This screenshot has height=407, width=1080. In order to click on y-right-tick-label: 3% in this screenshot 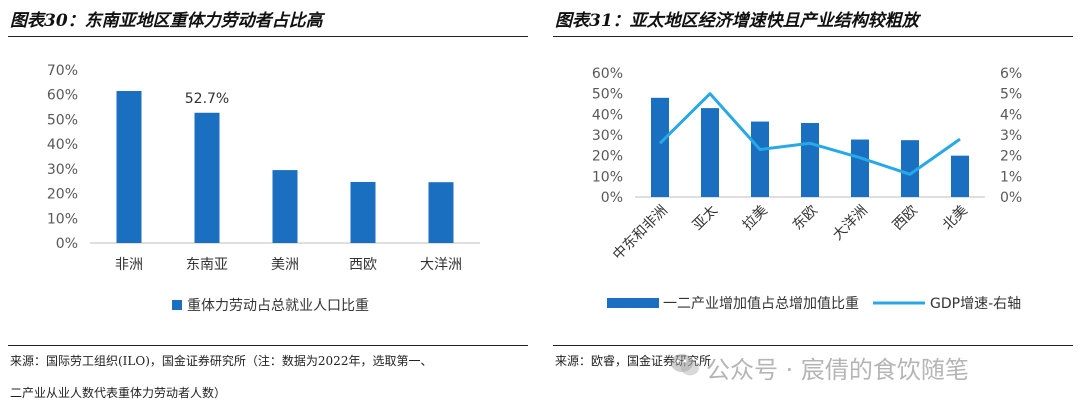, I will do `click(1011, 136)`.